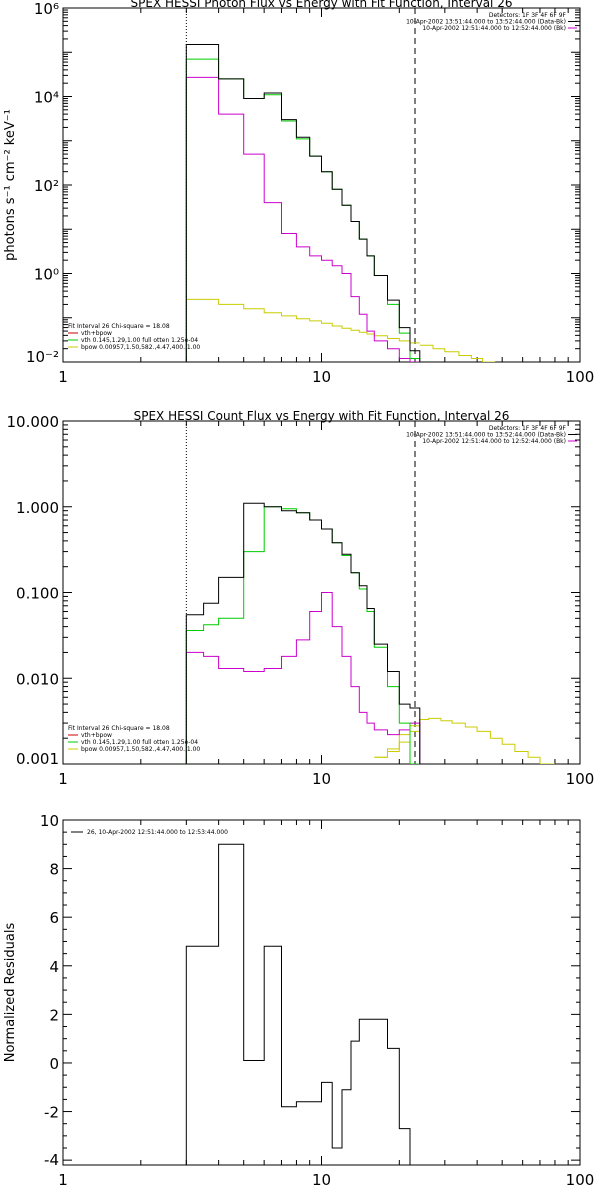 This screenshot has width=600, height=1200. Describe the element at coordinates (54, 1064) in the screenshot. I see `y-tick-label: 0` at that location.